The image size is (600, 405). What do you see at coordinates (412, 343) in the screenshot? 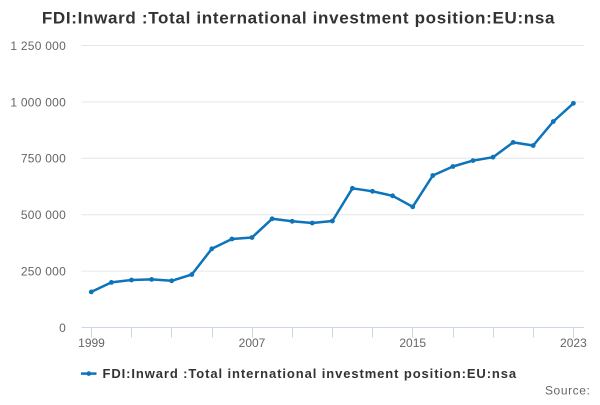
I see `svg-text: 2015` at bounding box center [412, 343].